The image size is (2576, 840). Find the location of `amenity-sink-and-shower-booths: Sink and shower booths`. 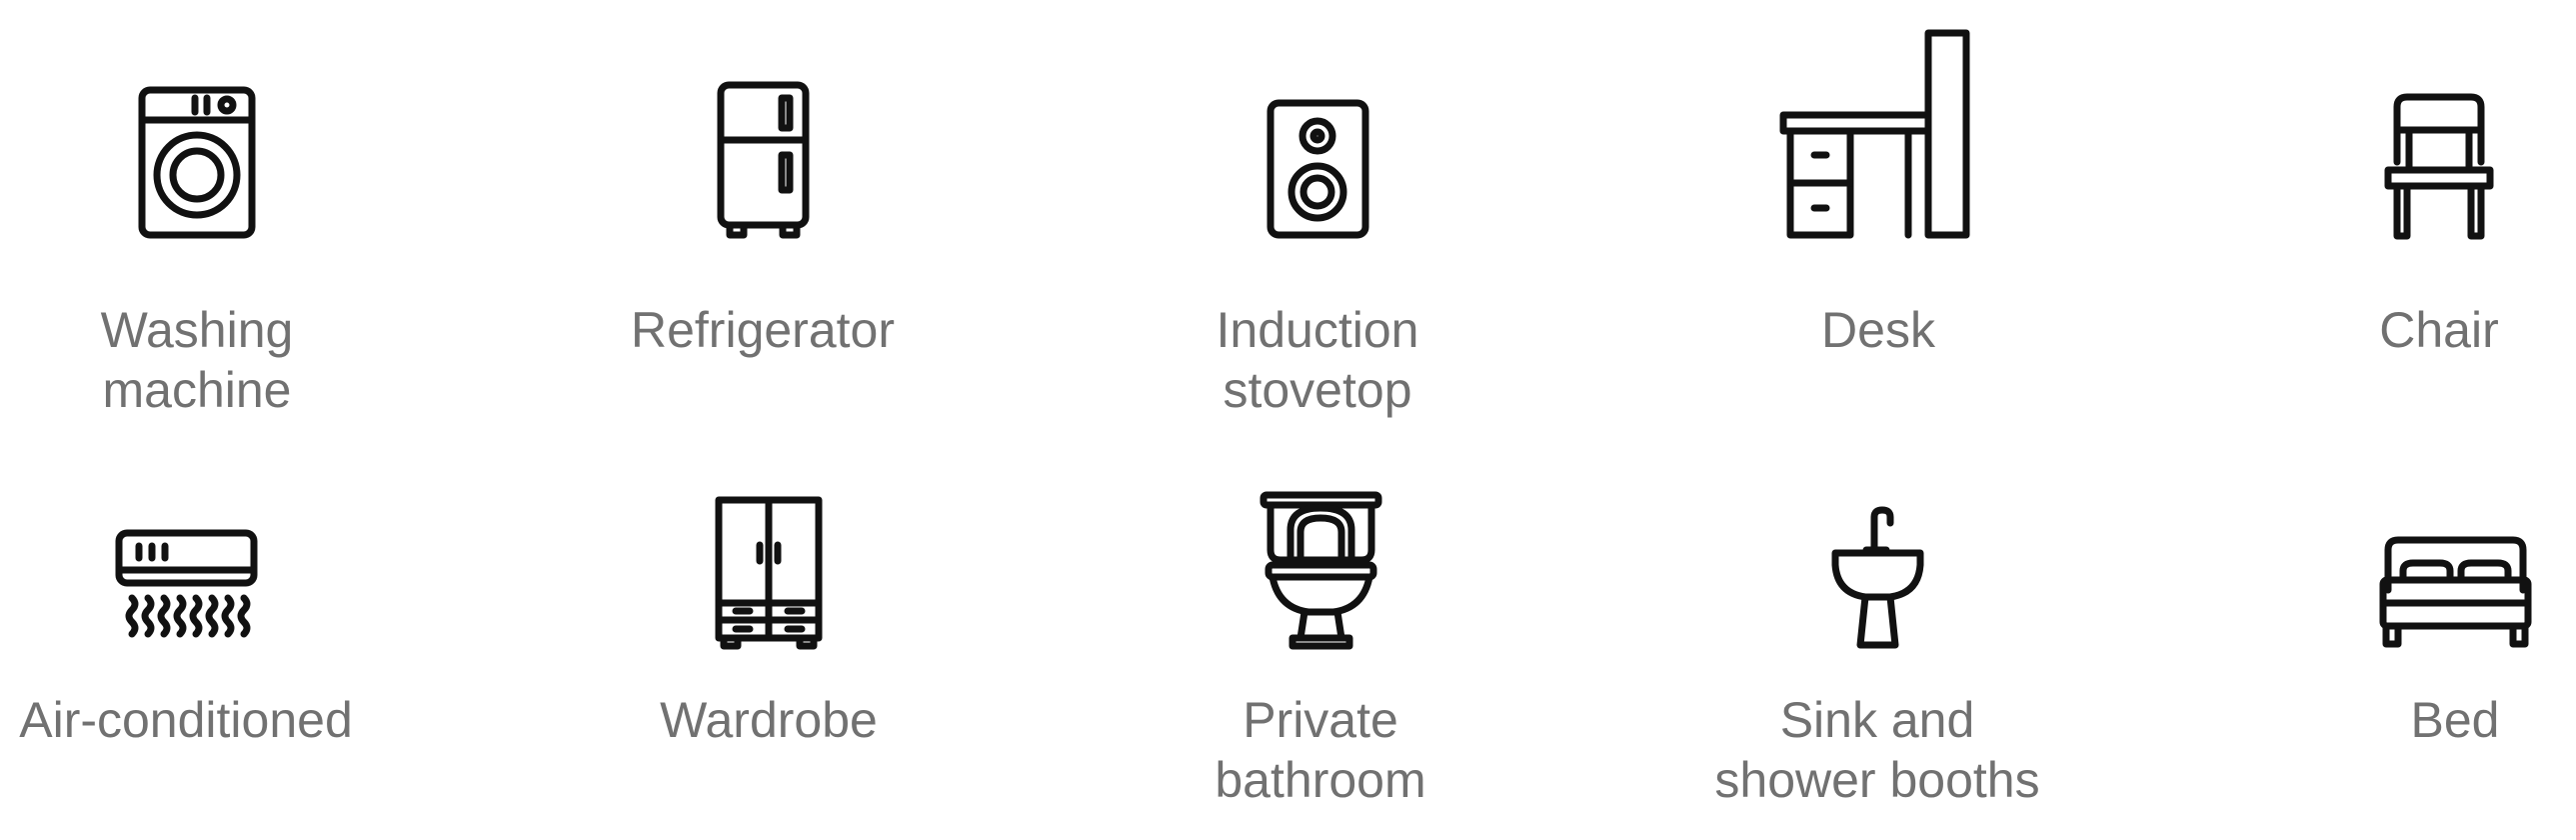

amenity-sink-and-shower-booths: Sink and shower booths is located at coordinates (1877, 645).